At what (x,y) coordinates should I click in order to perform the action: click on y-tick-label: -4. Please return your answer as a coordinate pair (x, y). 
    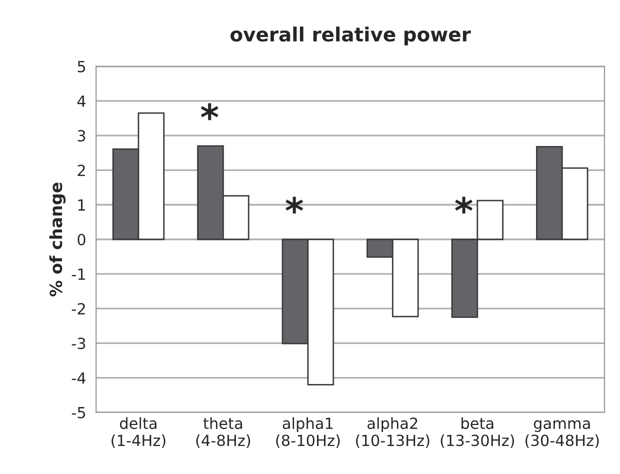
    Looking at the image, I should click on (79, 378).